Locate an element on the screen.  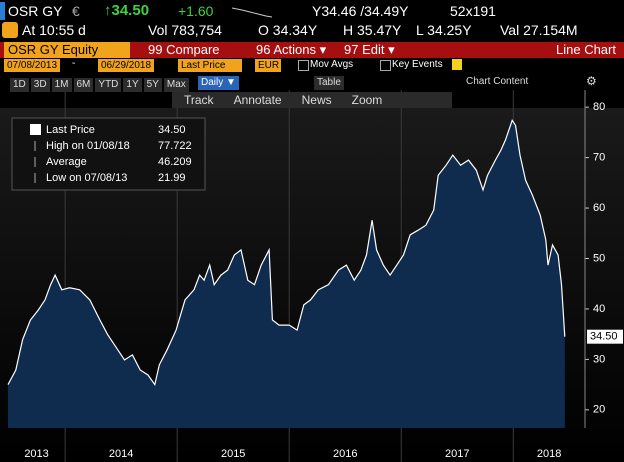
period-bar: 1D 3D 1M 6M YTD 1Y 5Y Max is located at coordinates (100, 84).